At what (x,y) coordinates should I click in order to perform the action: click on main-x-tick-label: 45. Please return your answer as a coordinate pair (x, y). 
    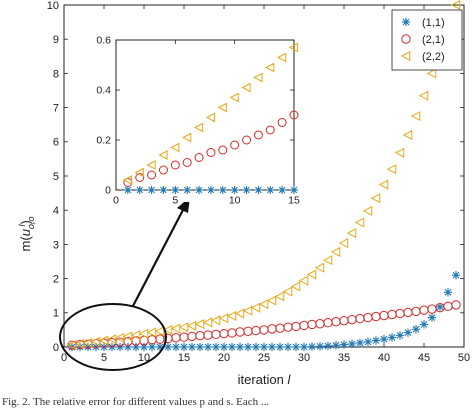
    Looking at the image, I should click on (424, 358).